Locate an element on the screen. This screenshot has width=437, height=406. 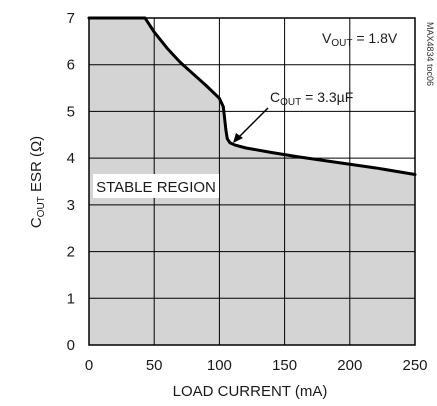
vout-rest: = 1.8V is located at coordinates (374, 38).